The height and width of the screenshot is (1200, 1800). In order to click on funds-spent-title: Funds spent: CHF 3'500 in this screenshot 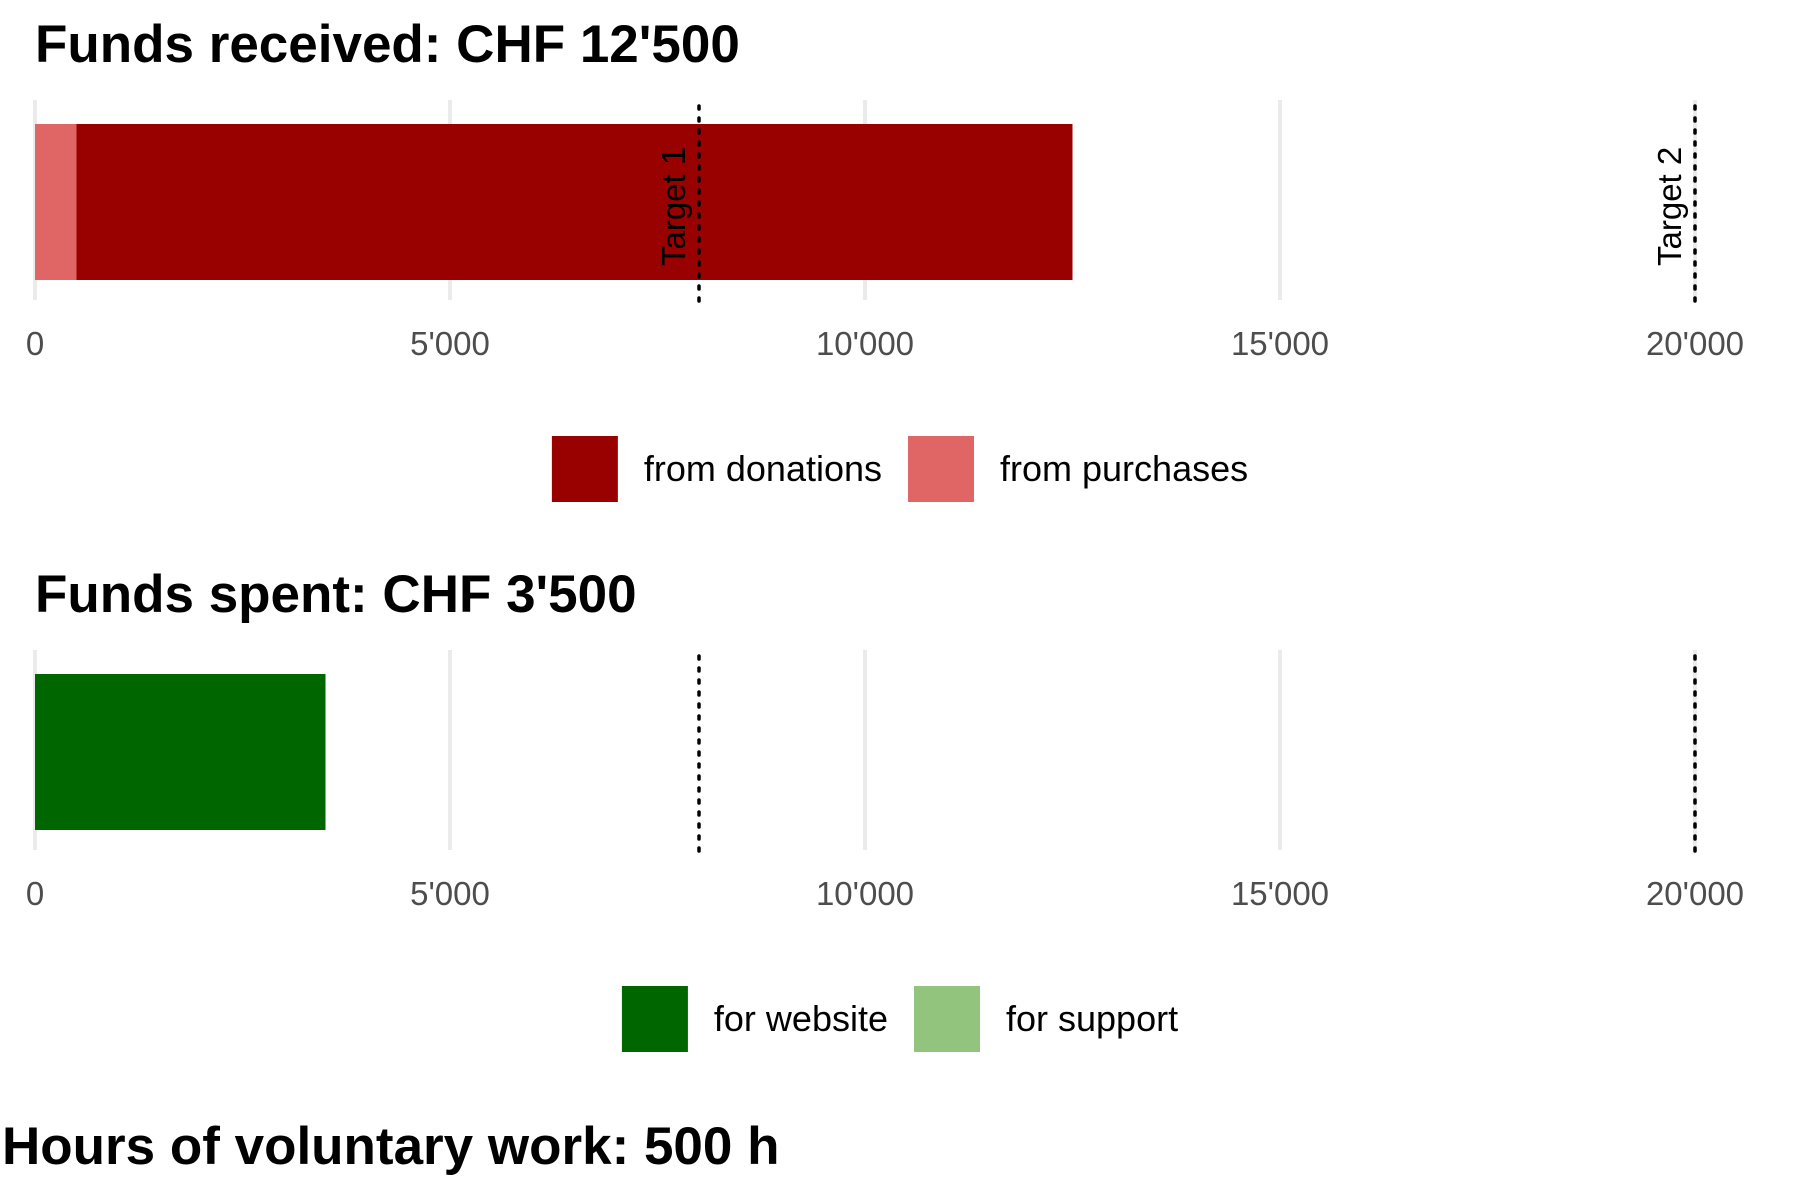, I will do `click(336, 594)`.